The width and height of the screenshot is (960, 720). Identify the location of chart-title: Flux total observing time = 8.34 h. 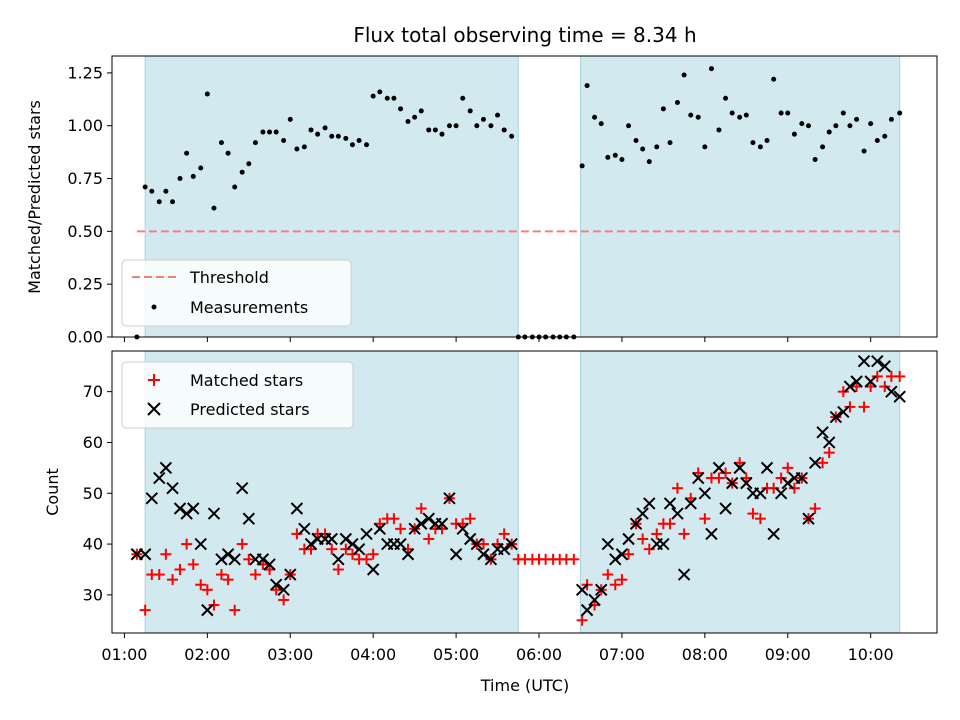
(524, 35).